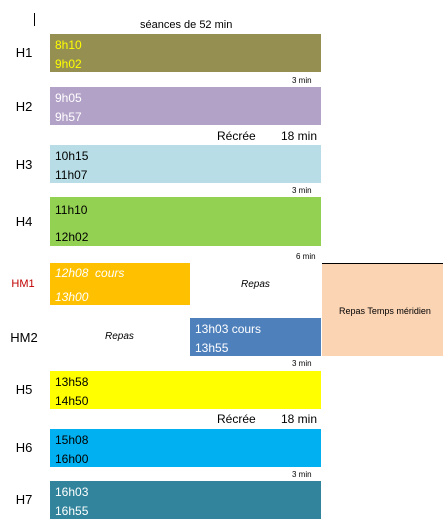 The image size is (443, 520). Describe the element at coordinates (306, 256) in the screenshot. I see `gap-label-h4: 6 min` at that location.